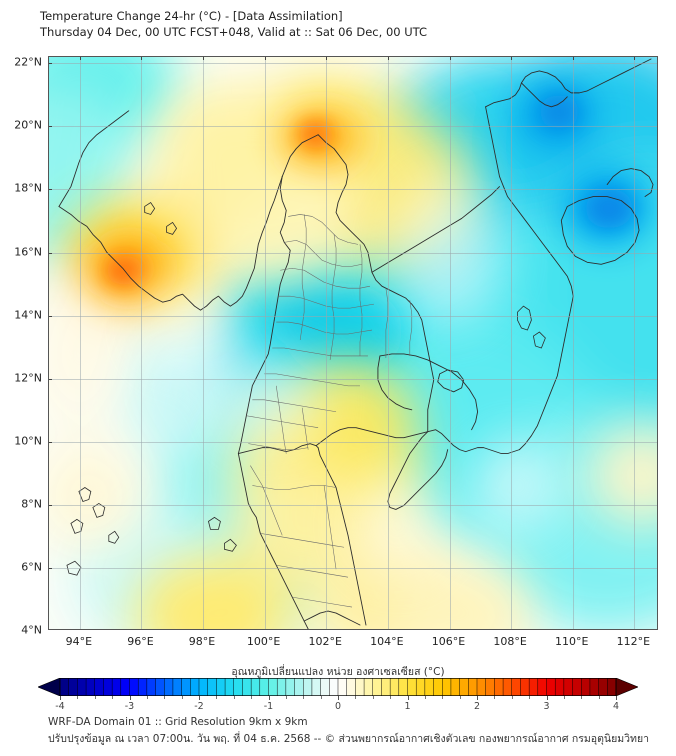 The width and height of the screenshot is (676, 756). What do you see at coordinates (28, 252) in the screenshot?
I see `y-axis-tick-label: 16°N` at bounding box center [28, 252].